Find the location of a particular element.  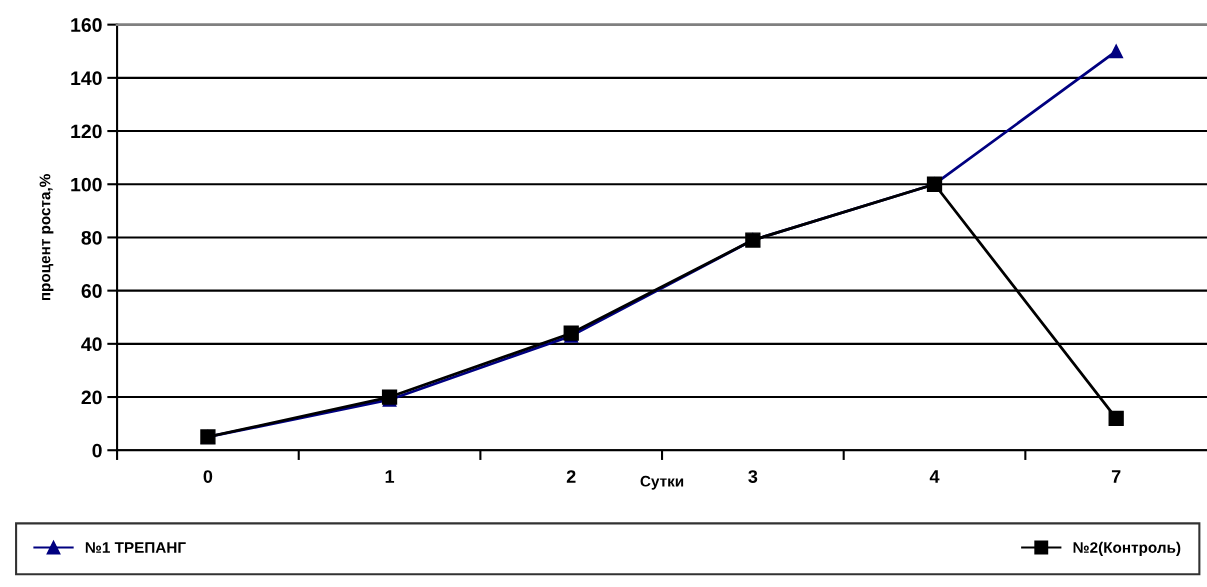

y-tick-label: 40 is located at coordinates (91, 344).